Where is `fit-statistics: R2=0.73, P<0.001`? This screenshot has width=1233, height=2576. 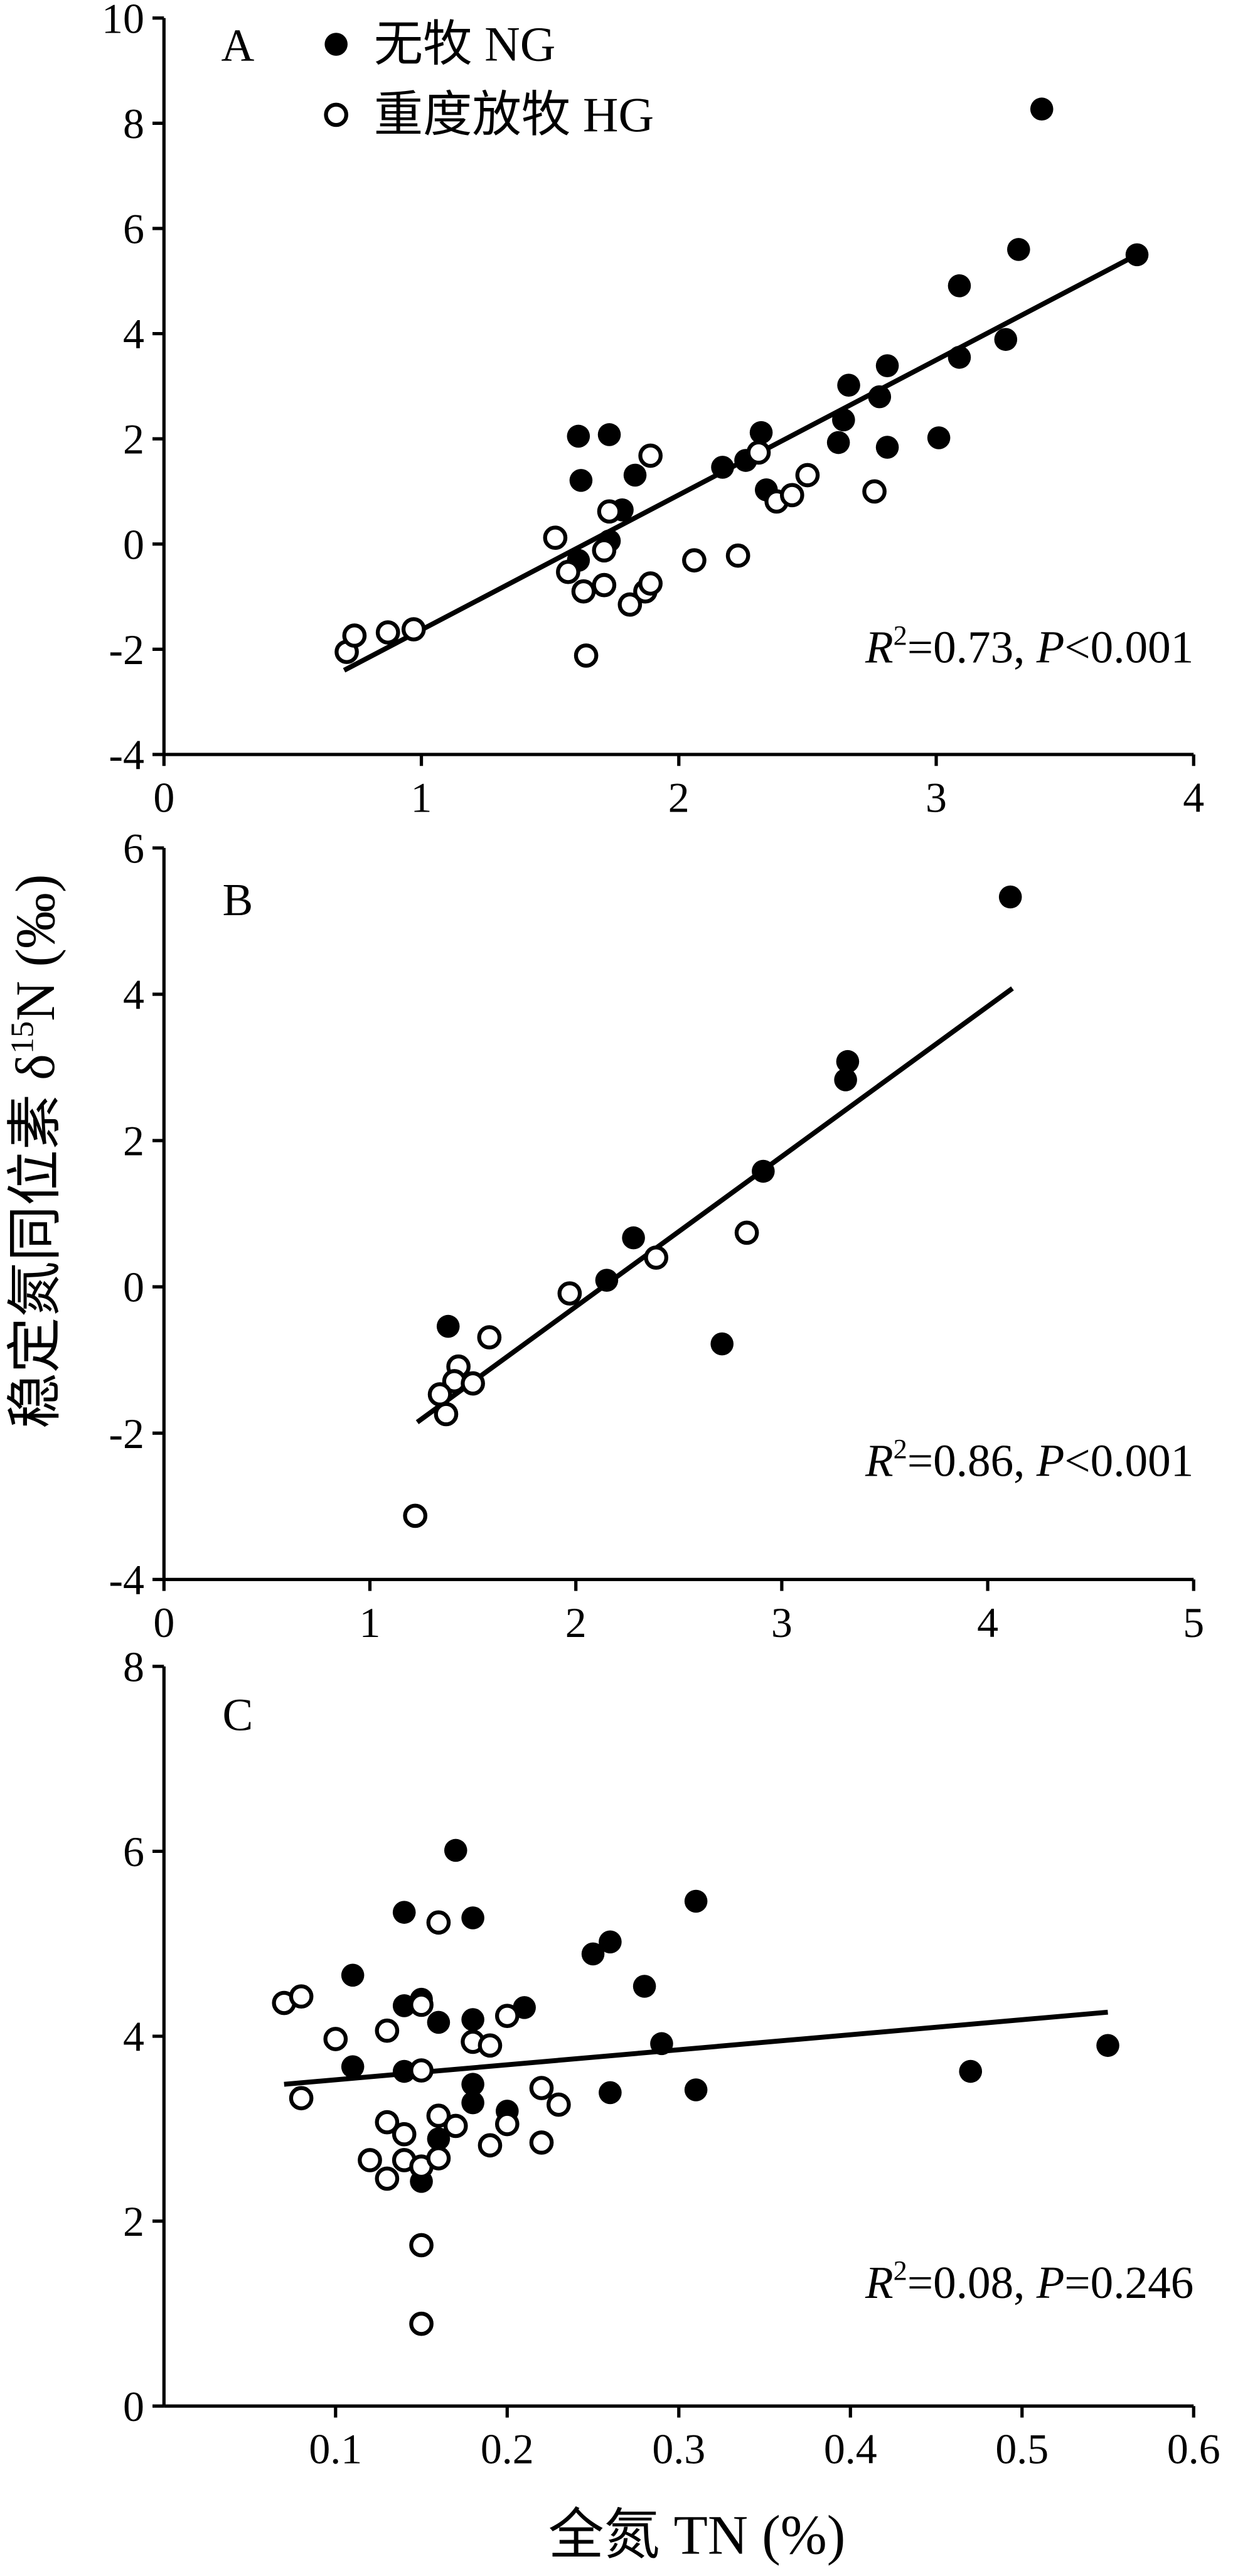
fit-statistics: R2=0.73, P<0.001 is located at coordinates (1029, 646).